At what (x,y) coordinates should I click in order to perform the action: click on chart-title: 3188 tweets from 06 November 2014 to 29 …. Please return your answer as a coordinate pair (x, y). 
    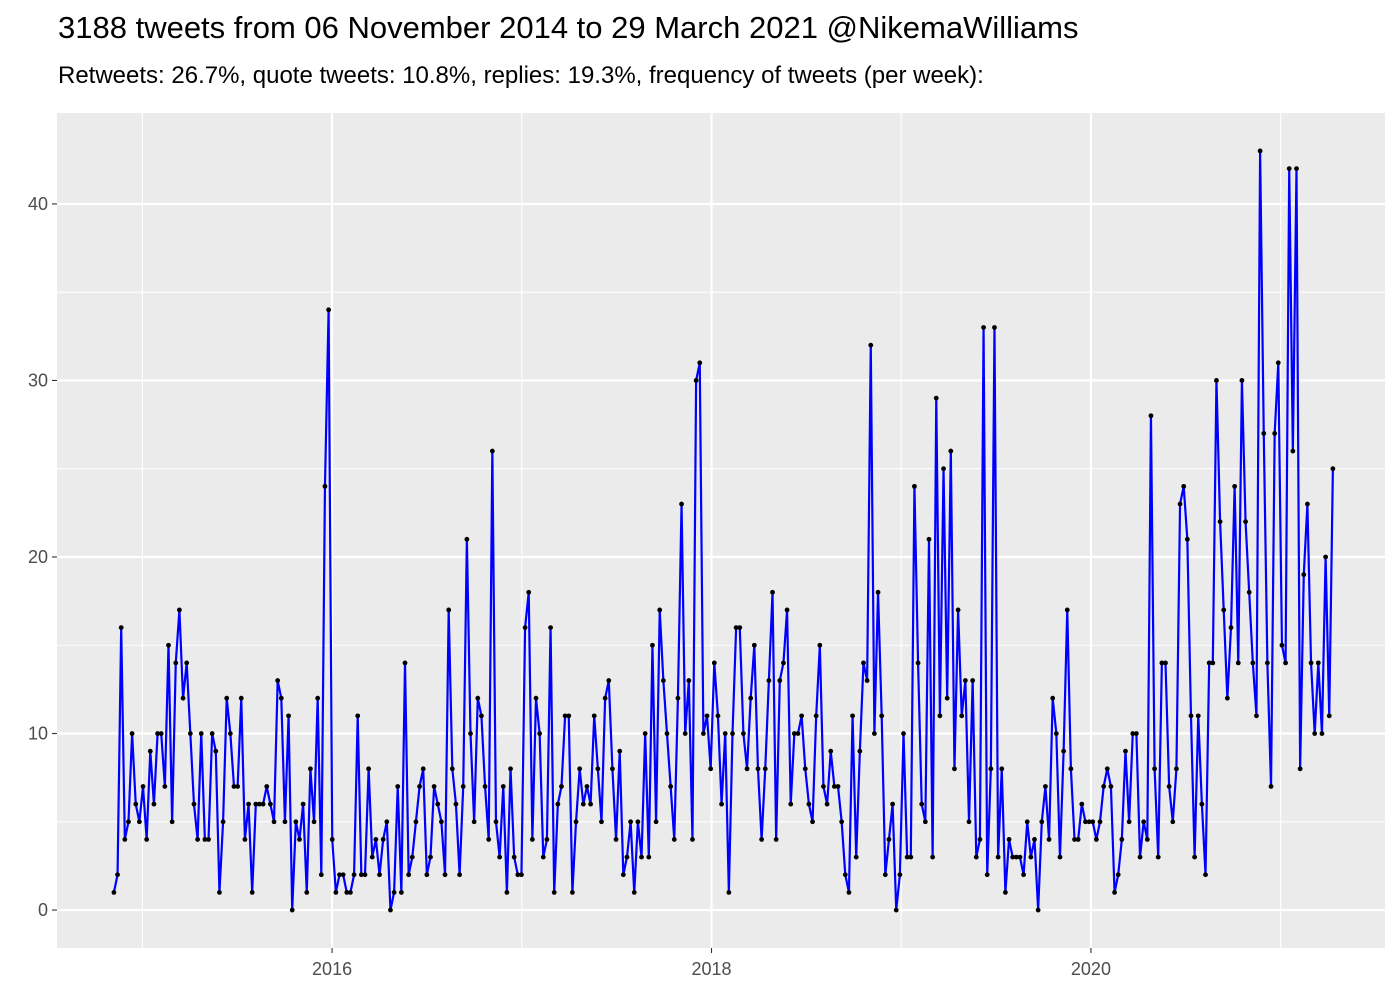
    Looking at the image, I should click on (568, 27).